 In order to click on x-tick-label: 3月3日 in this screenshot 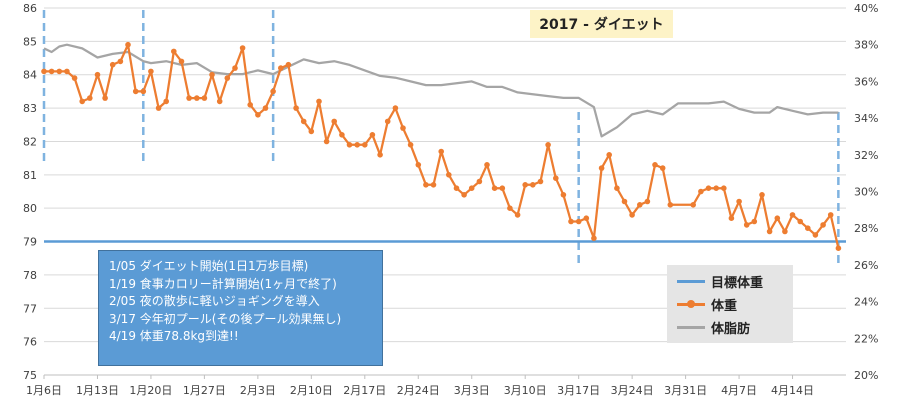, I will do `click(472, 390)`.